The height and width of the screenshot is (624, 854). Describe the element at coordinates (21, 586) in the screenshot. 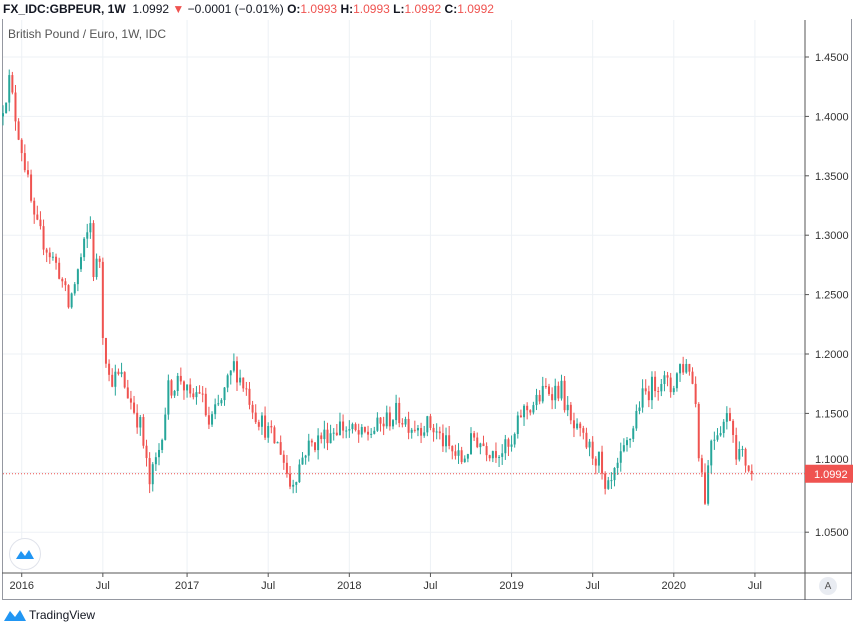

I see `x-tick-label: 2016` at that location.